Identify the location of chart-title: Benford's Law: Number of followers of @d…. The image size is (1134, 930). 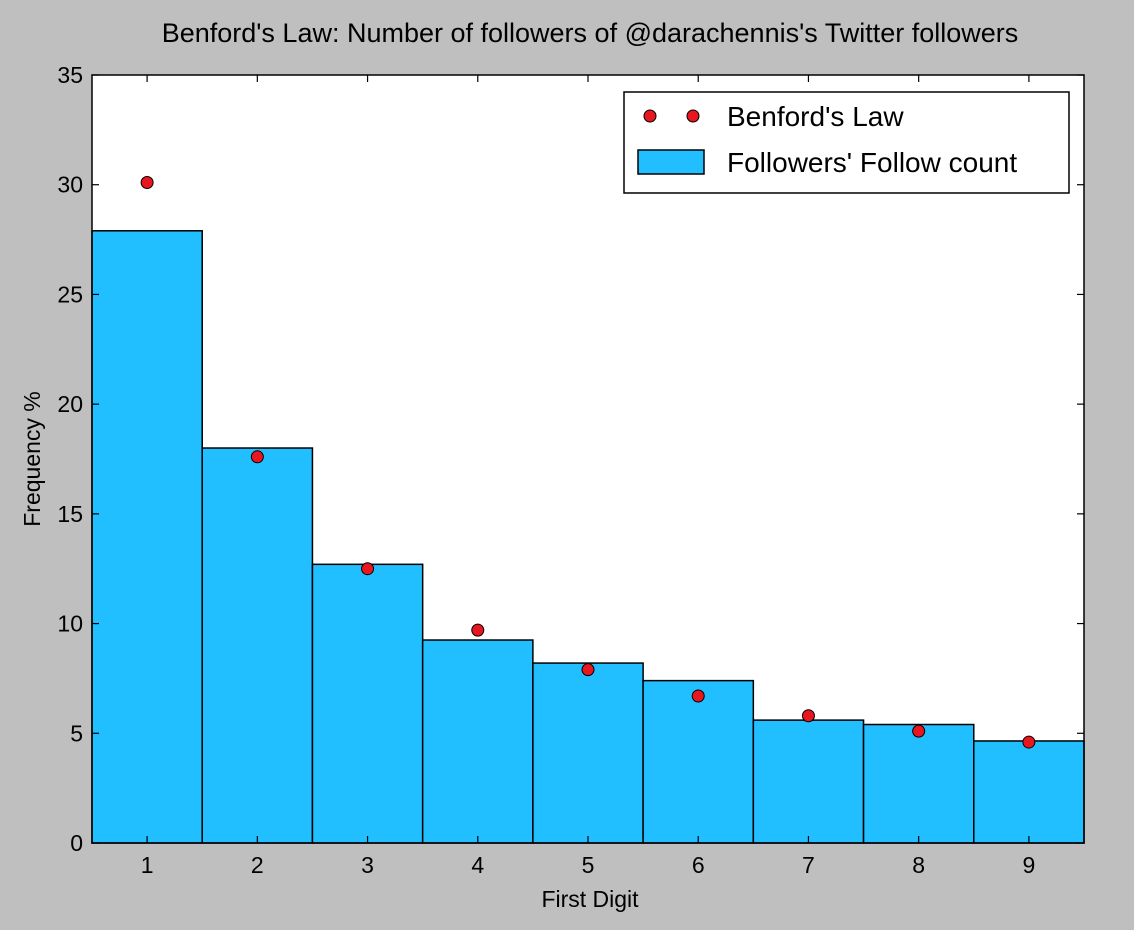
(590, 33).